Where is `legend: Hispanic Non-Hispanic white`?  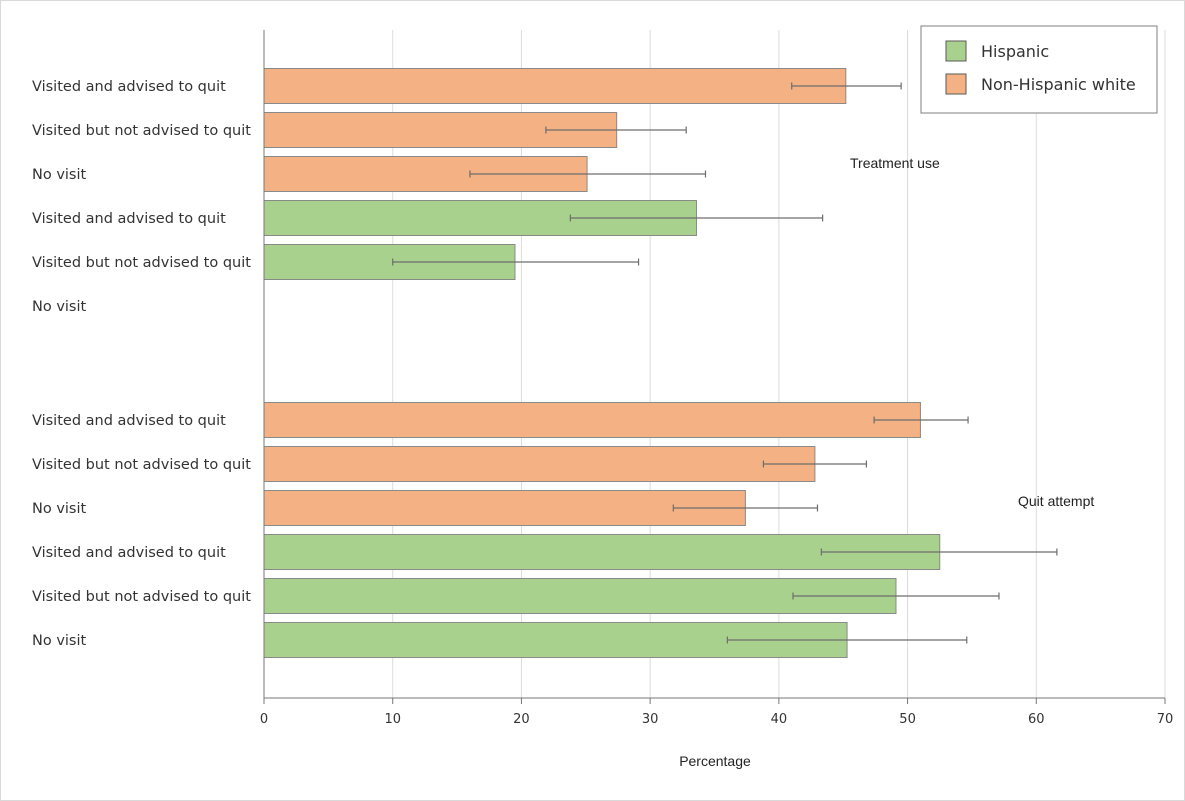 legend: Hispanic Non-Hispanic white is located at coordinates (1039, 69).